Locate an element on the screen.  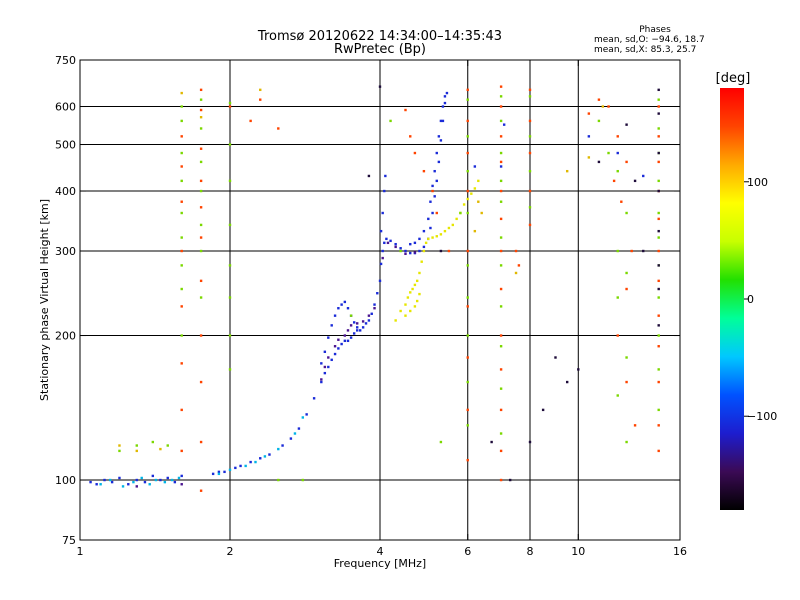
y-tick-label: 600 is located at coordinates (65, 107).